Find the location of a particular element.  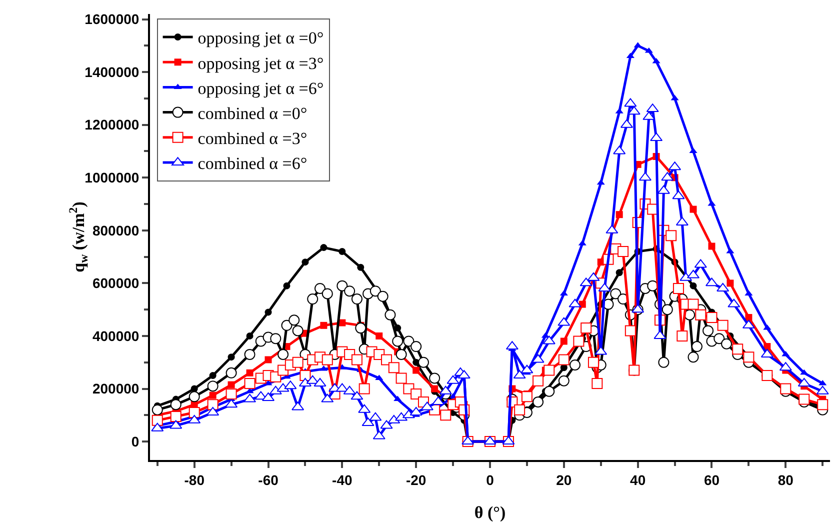

y-tick-label: 1600000 is located at coordinates (112, 19).